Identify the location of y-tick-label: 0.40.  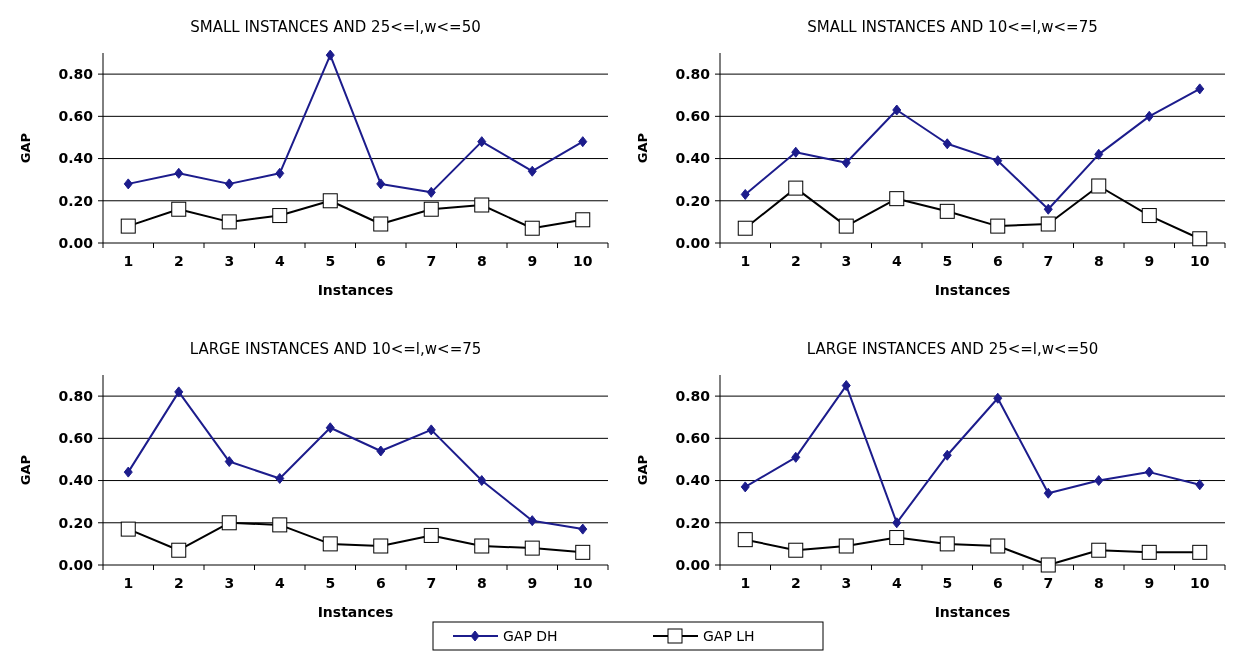
(76, 158).